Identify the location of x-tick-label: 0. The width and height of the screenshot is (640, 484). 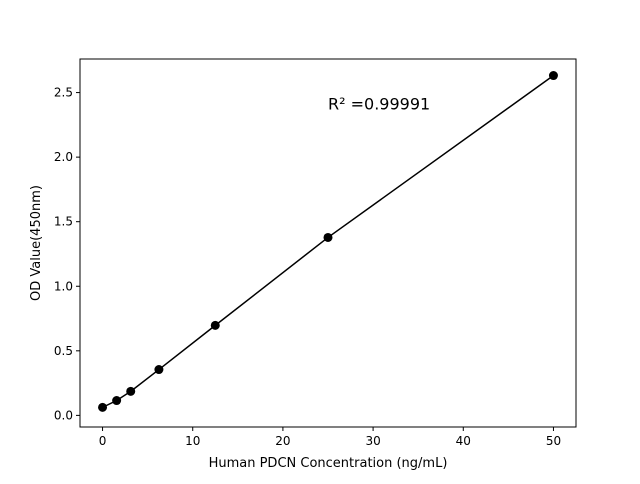
(103, 441).